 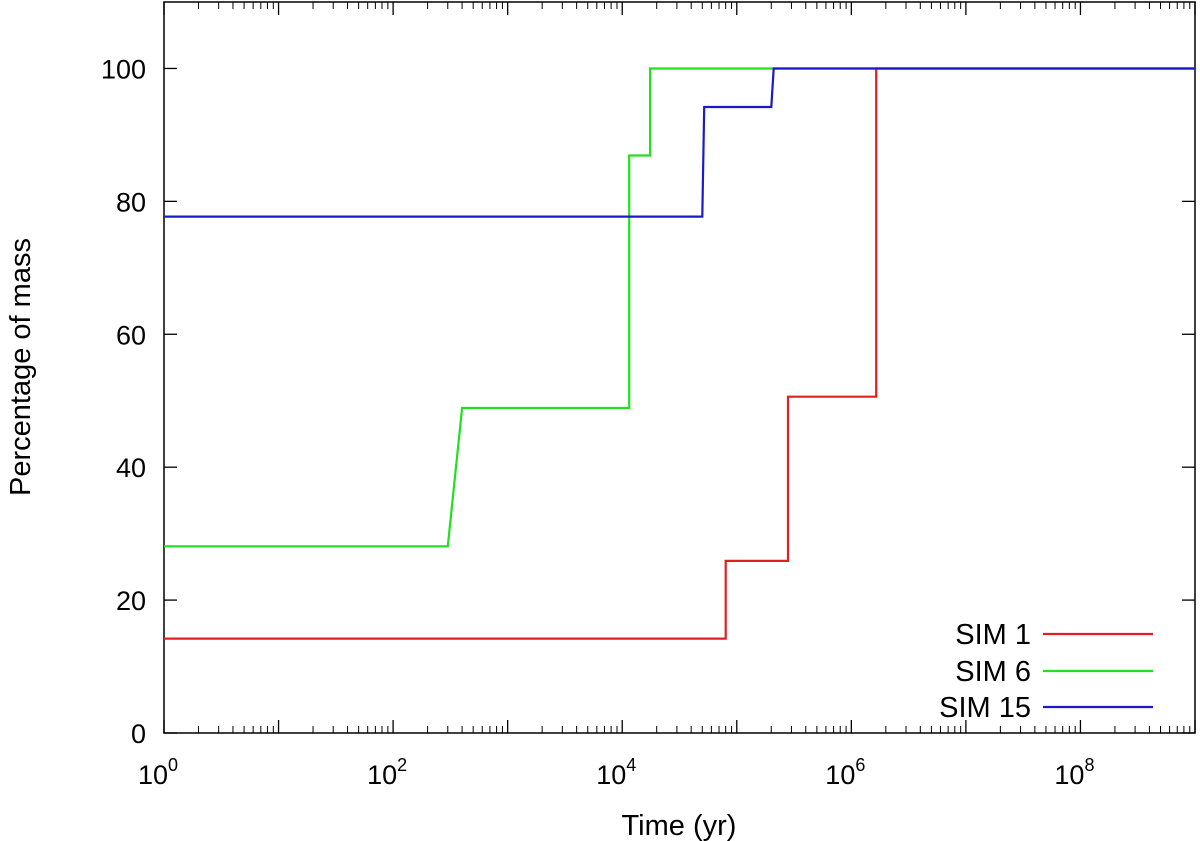 I want to click on x-tick-label: 10², so click(x=387, y=772).